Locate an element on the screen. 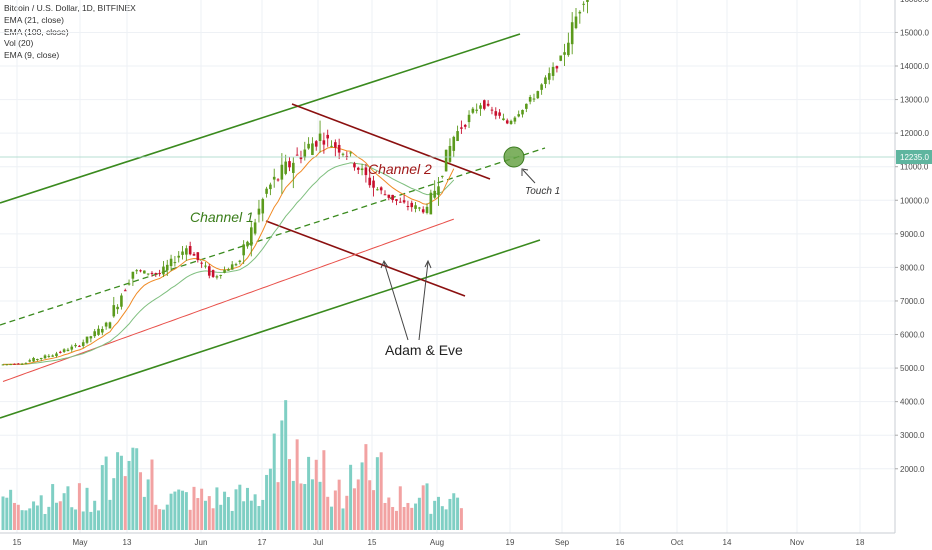 This screenshot has width=932, height=550. indicator-ema21: EMA (21, close) is located at coordinates (34, 19).